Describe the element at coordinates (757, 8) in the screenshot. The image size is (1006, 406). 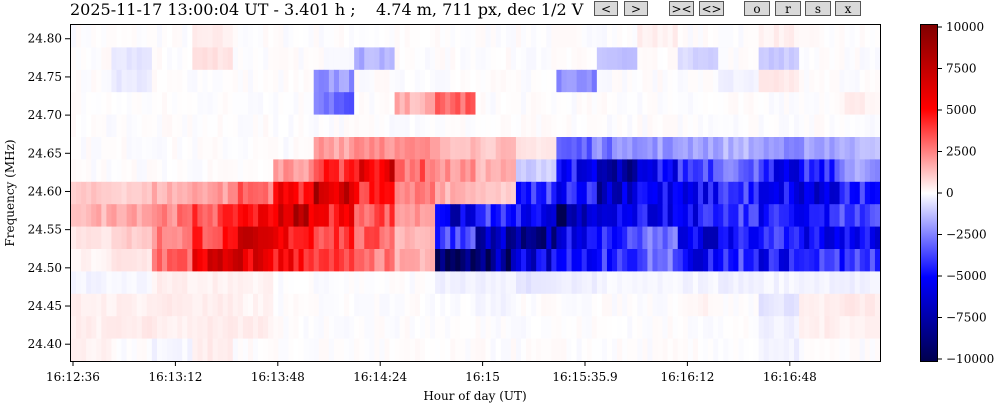
I see `o-button: o` at that location.